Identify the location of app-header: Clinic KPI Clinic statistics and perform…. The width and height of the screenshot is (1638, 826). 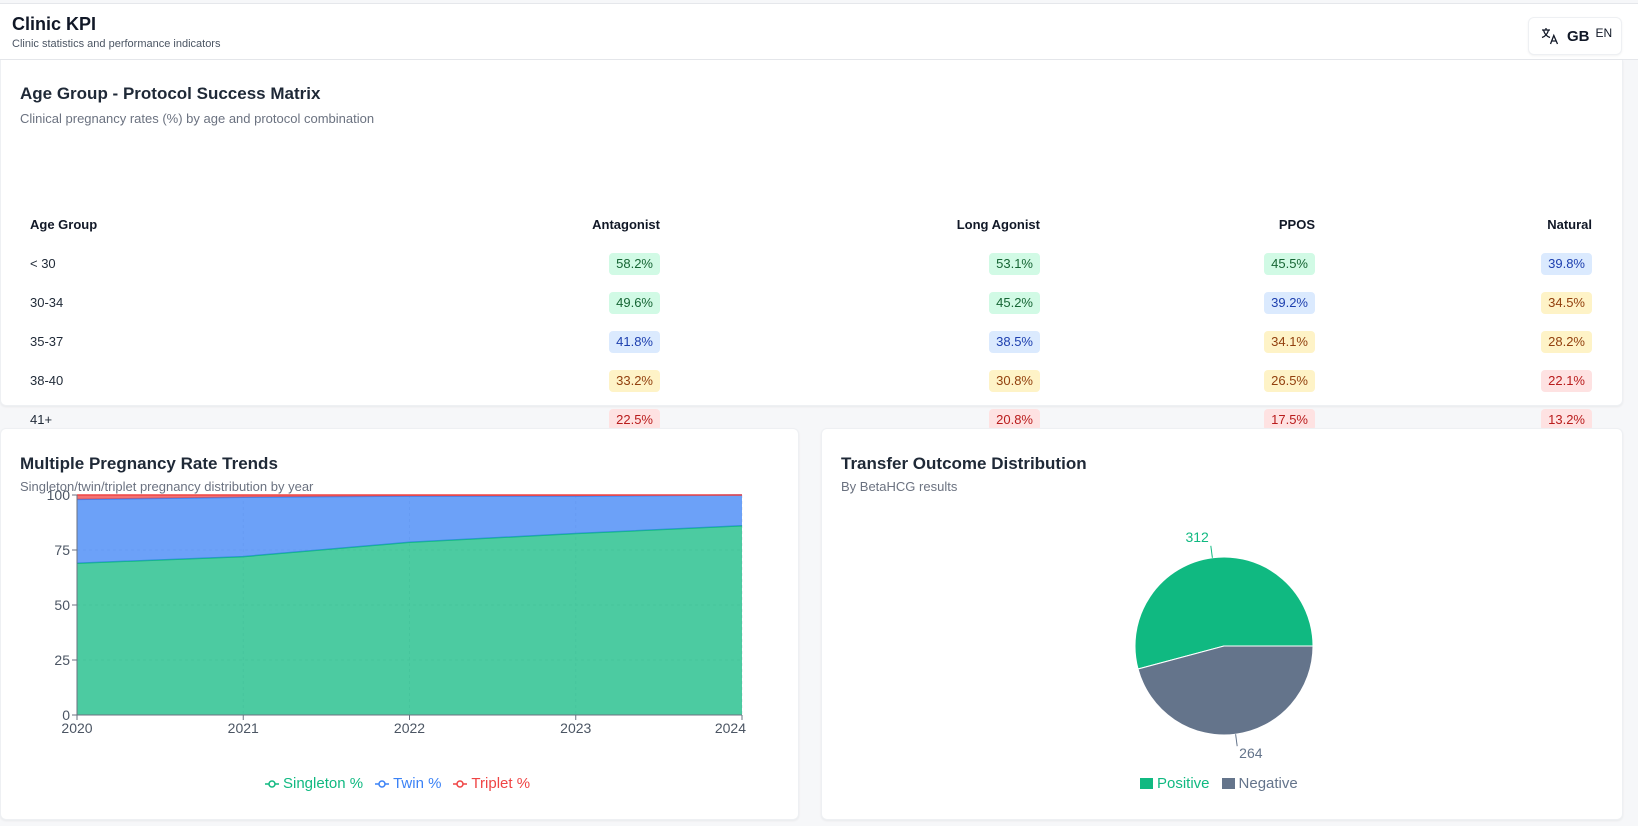
(819, 31).